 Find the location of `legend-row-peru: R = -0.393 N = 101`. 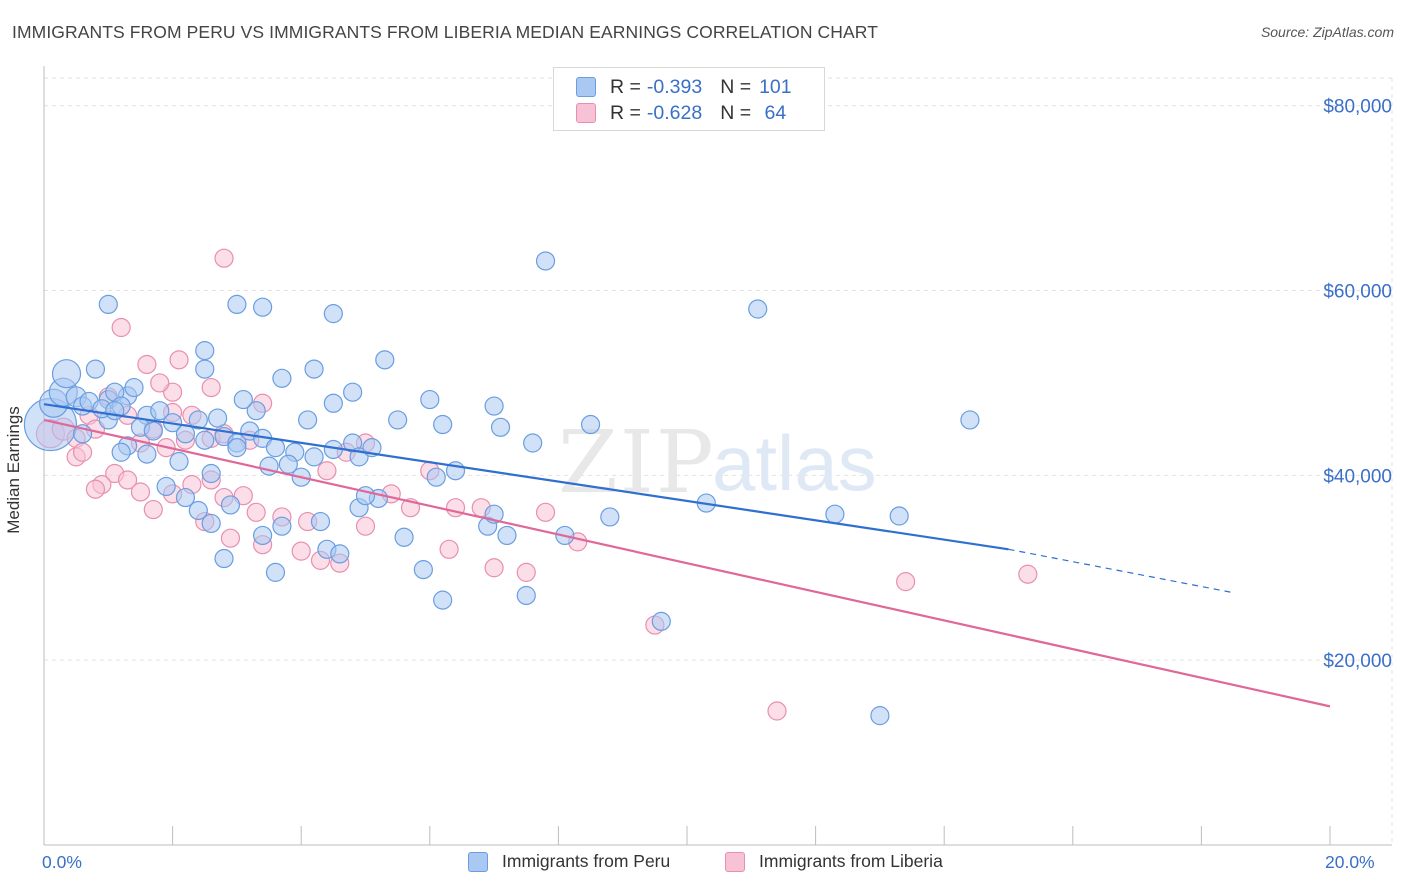

legend-row-peru: R = -0.393 N = 101 is located at coordinates (684, 87).